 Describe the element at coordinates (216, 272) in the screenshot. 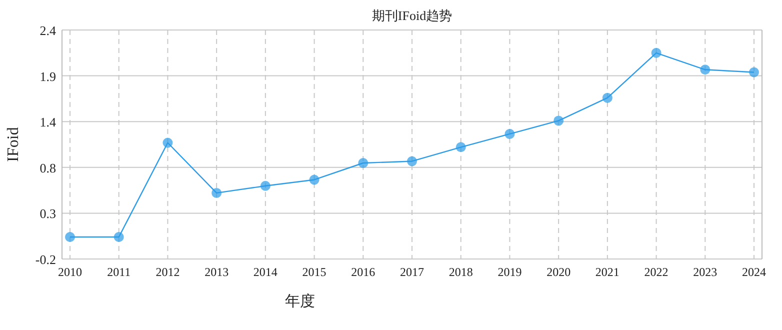

I see `x-tick-label: 2013` at that location.